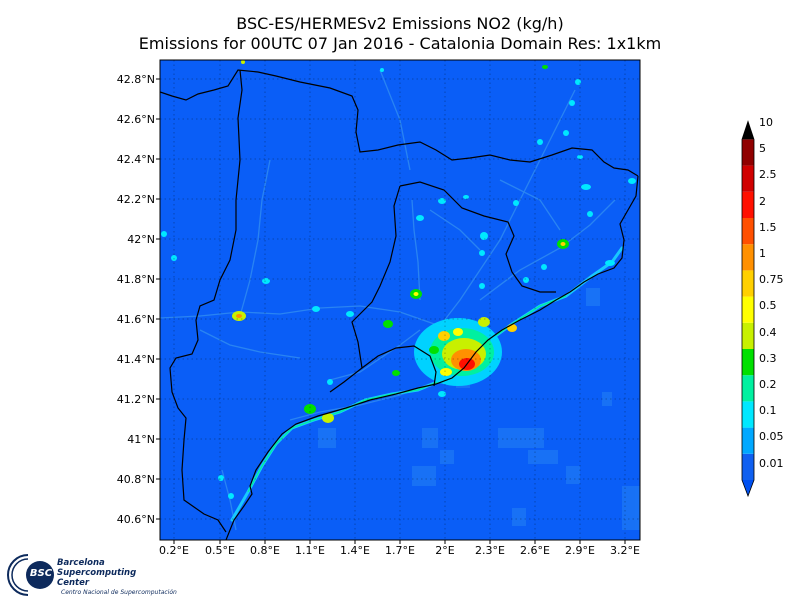 This screenshot has height=600, width=800. What do you see at coordinates (265, 550) in the screenshot?
I see `lon-tick-label: 0.8°E` at bounding box center [265, 550].